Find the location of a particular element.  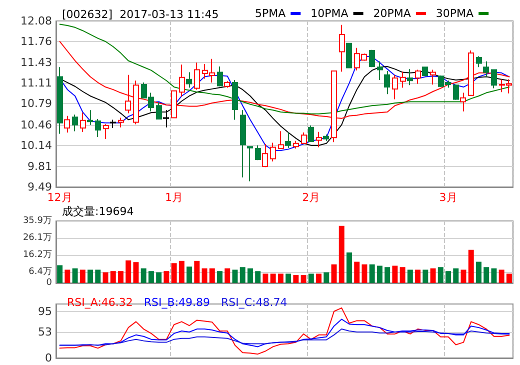

y-tick-label: 11.43 is located at coordinates (36, 63).